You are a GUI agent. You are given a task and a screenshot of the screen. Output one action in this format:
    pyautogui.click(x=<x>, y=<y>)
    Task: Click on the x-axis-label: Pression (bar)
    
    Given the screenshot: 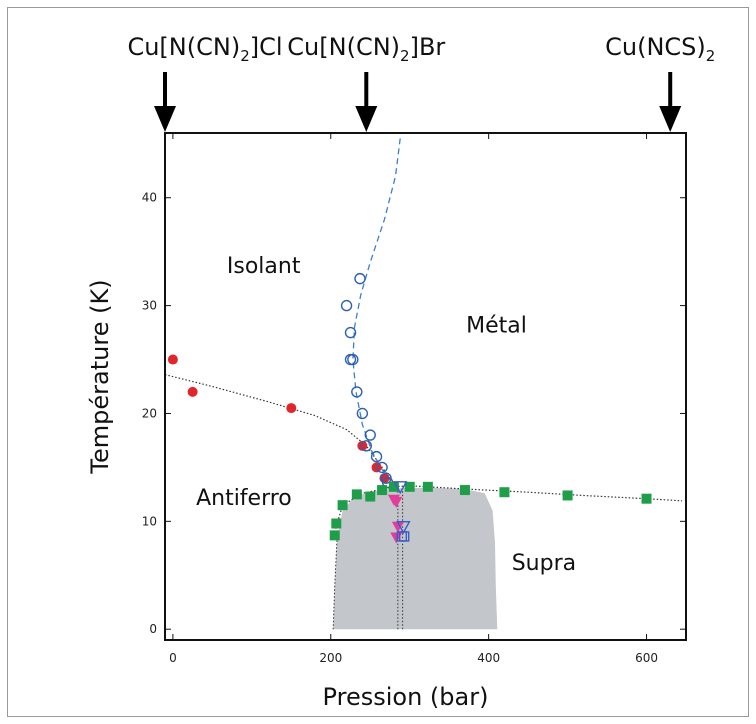 What is the action you would take?
    pyautogui.click(x=406, y=697)
    